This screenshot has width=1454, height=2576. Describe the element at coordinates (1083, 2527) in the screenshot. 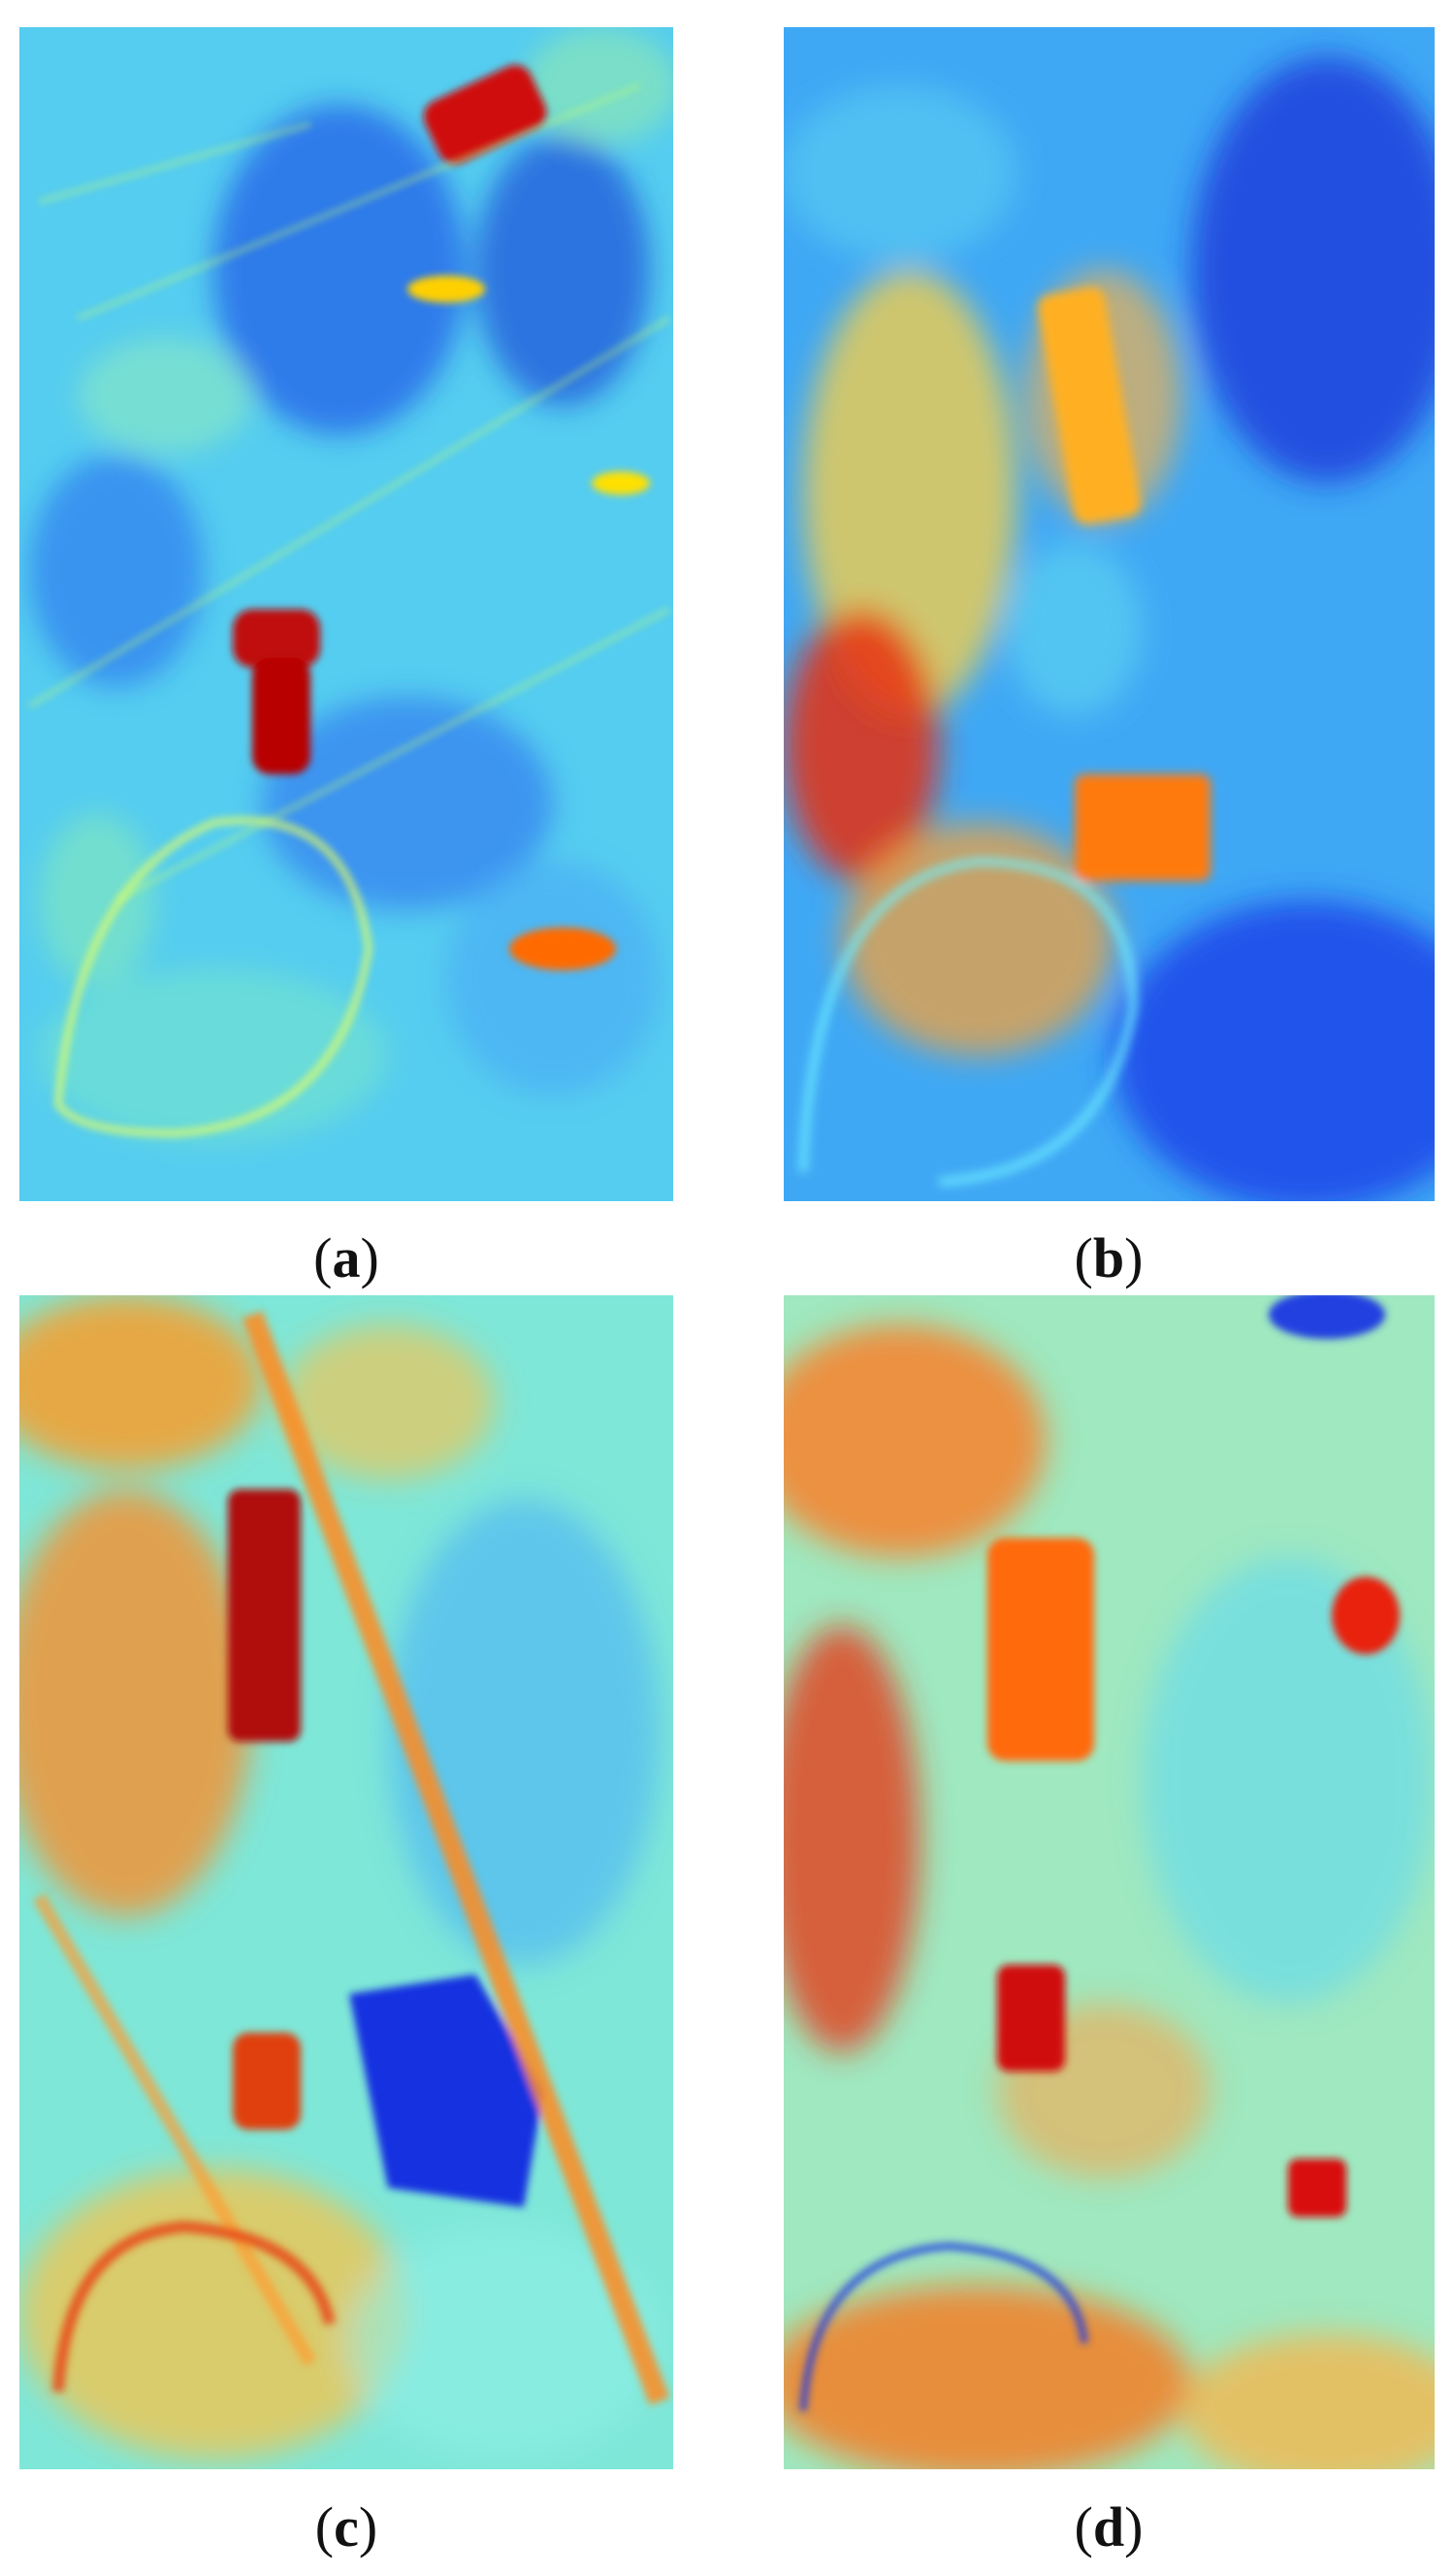

I see `caption-d-open: (` at that location.